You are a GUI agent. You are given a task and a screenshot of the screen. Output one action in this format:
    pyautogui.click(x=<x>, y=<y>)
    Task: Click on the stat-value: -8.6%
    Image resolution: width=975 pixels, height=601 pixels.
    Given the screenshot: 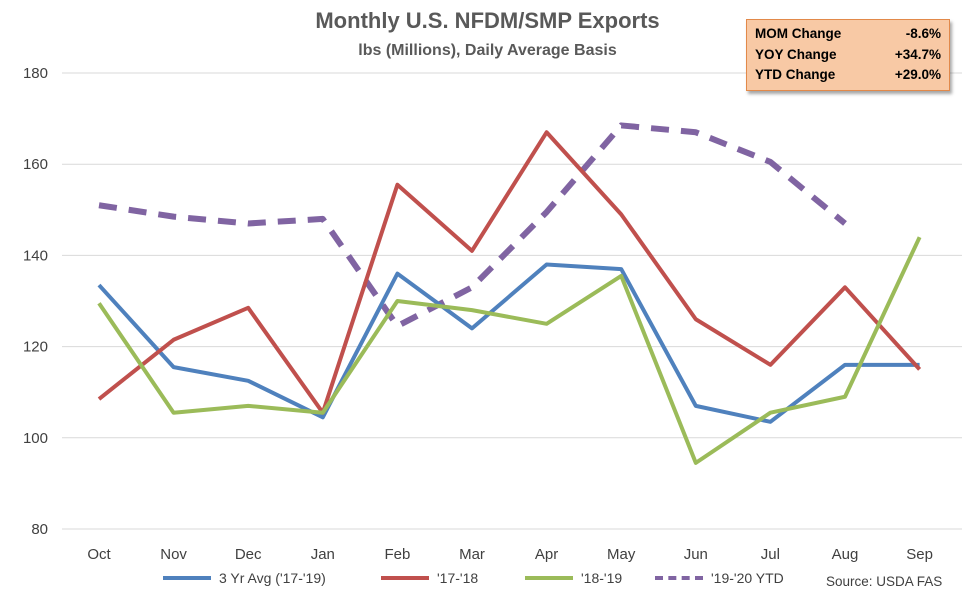 What is the action you would take?
    pyautogui.click(x=923, y=33)
    